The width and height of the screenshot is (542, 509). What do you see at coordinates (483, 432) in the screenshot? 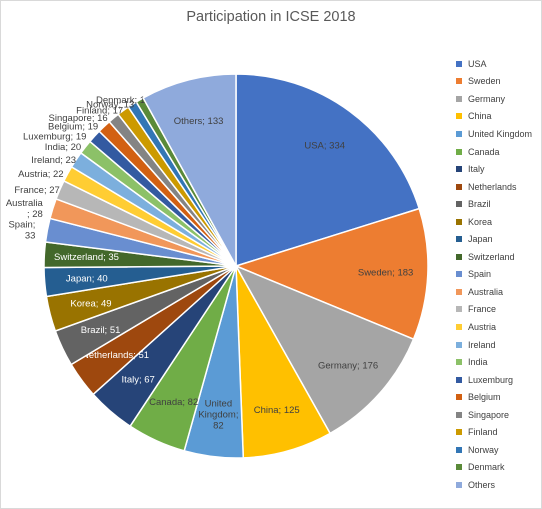
I see `legend-label: Finland` at bounding box center [483, 432].